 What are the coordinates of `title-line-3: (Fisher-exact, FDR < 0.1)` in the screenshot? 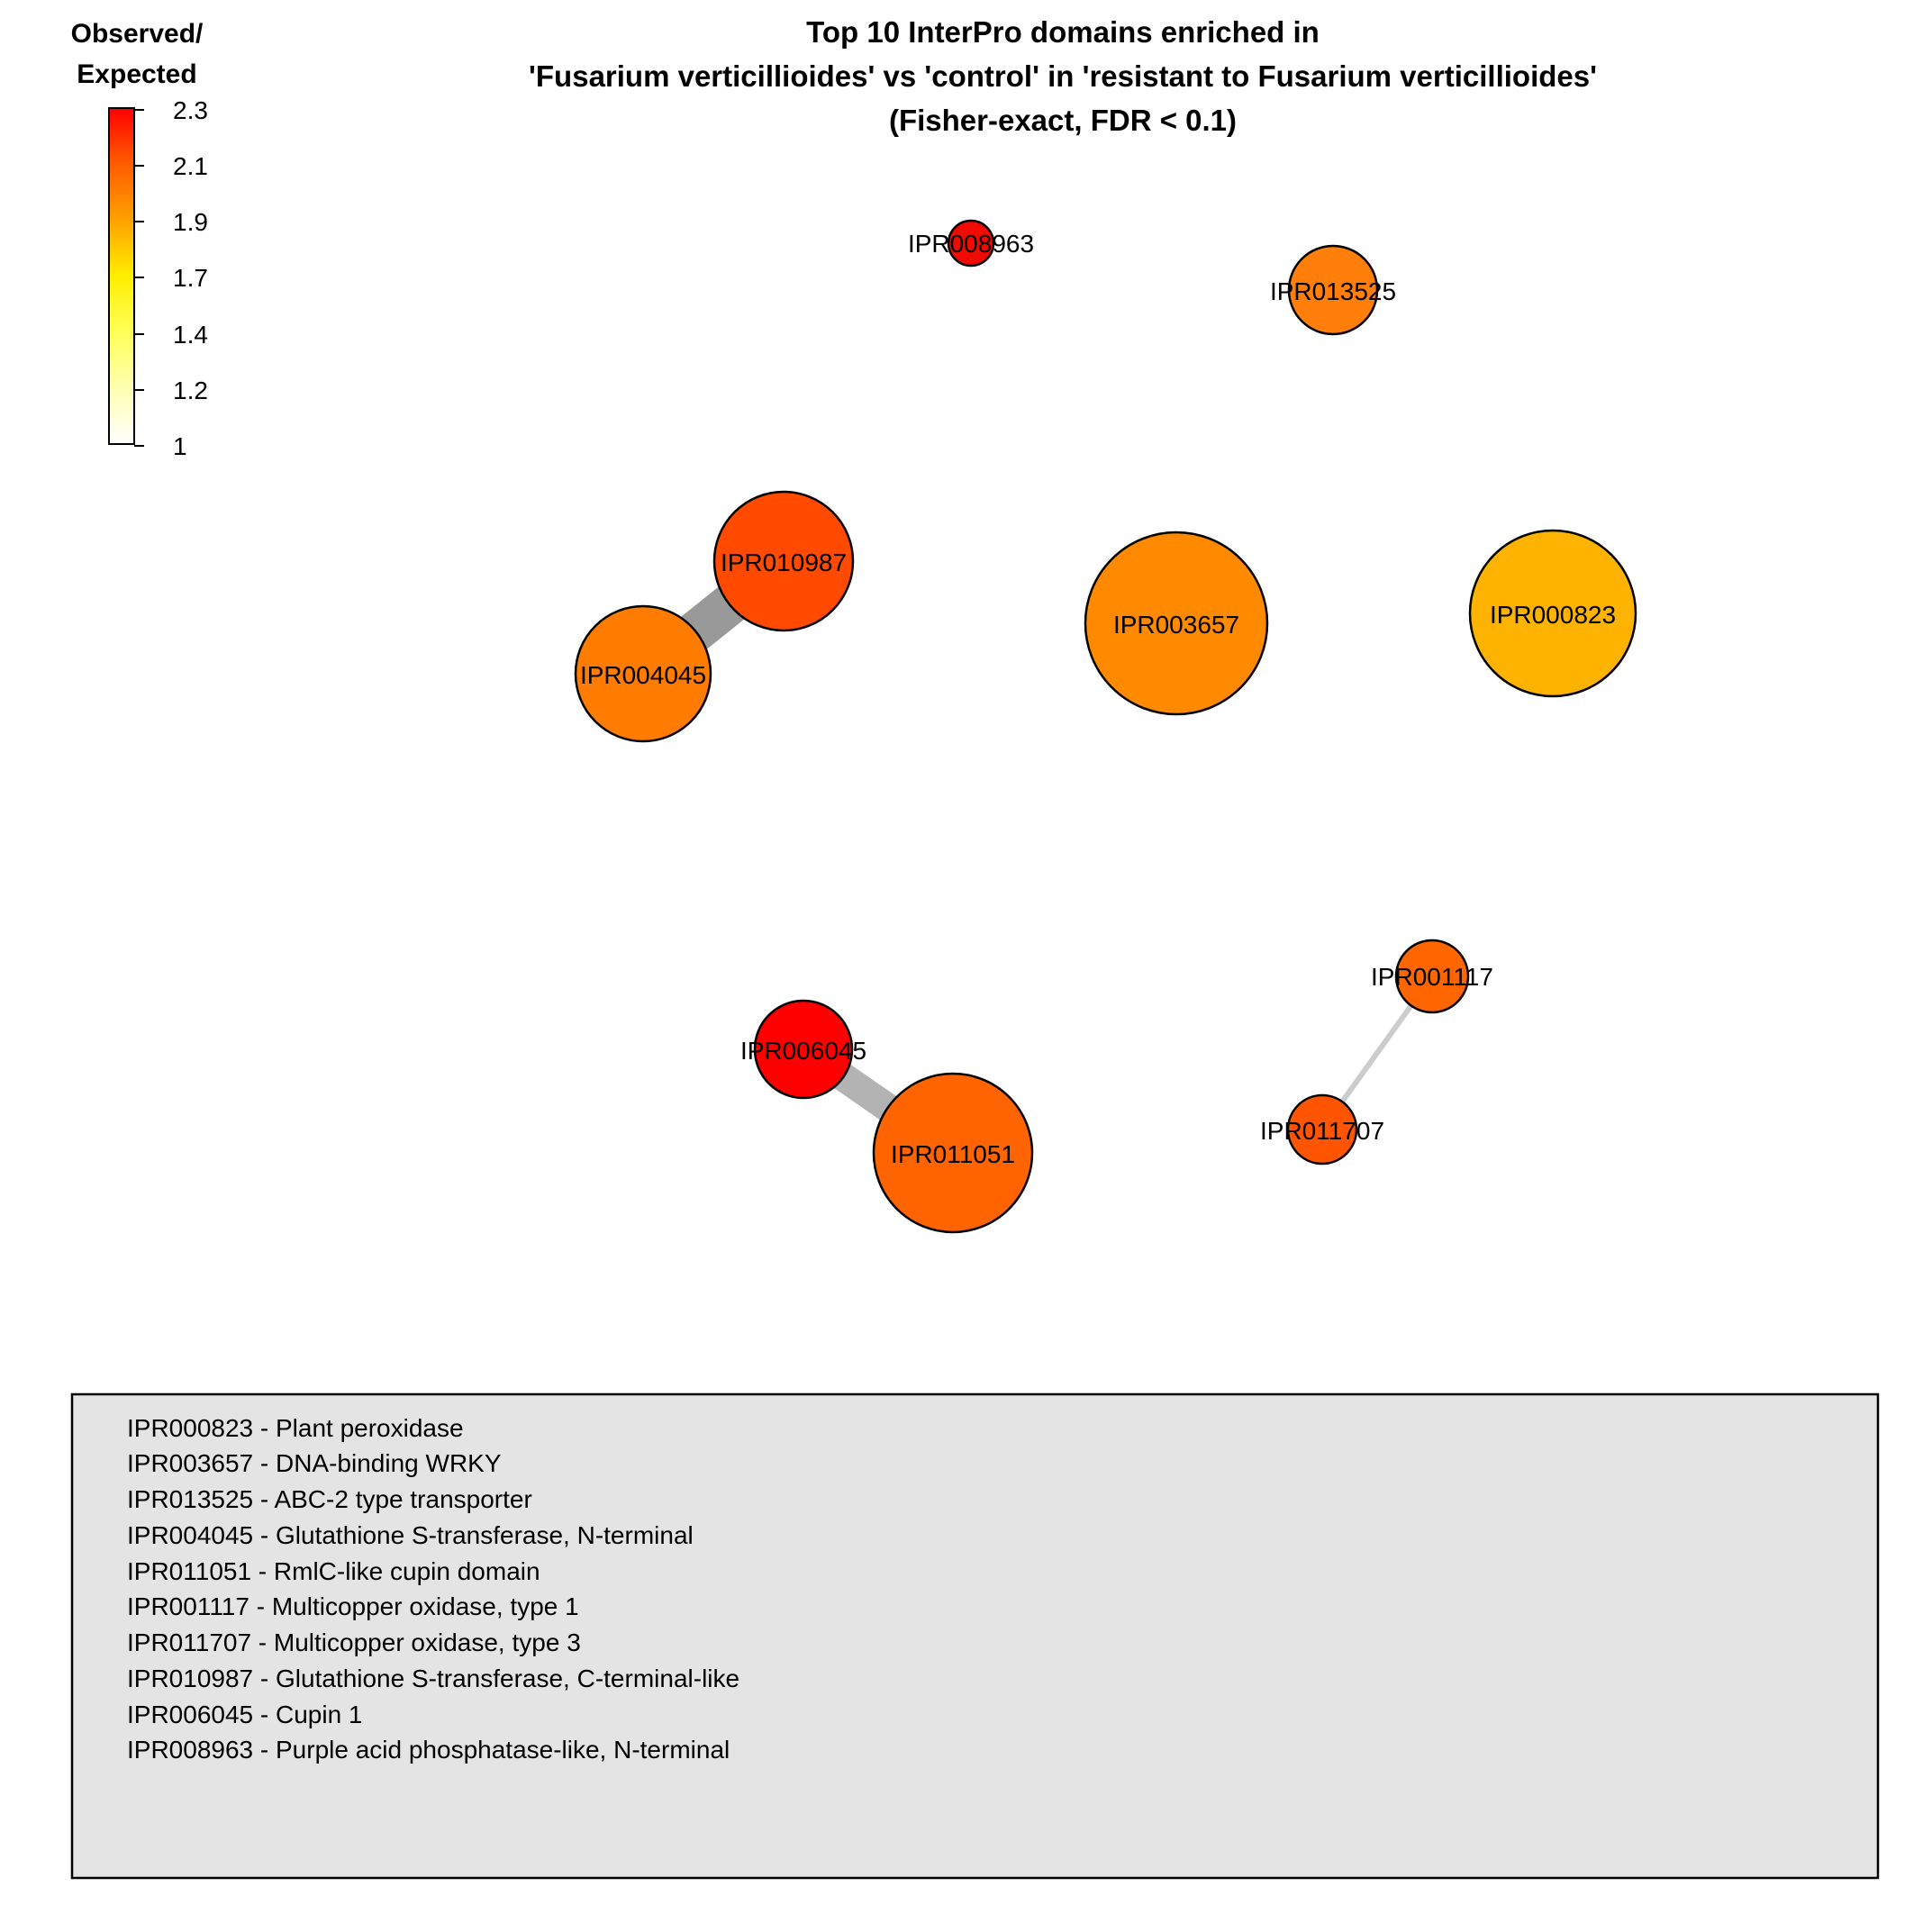 It's located at (1063, 120).